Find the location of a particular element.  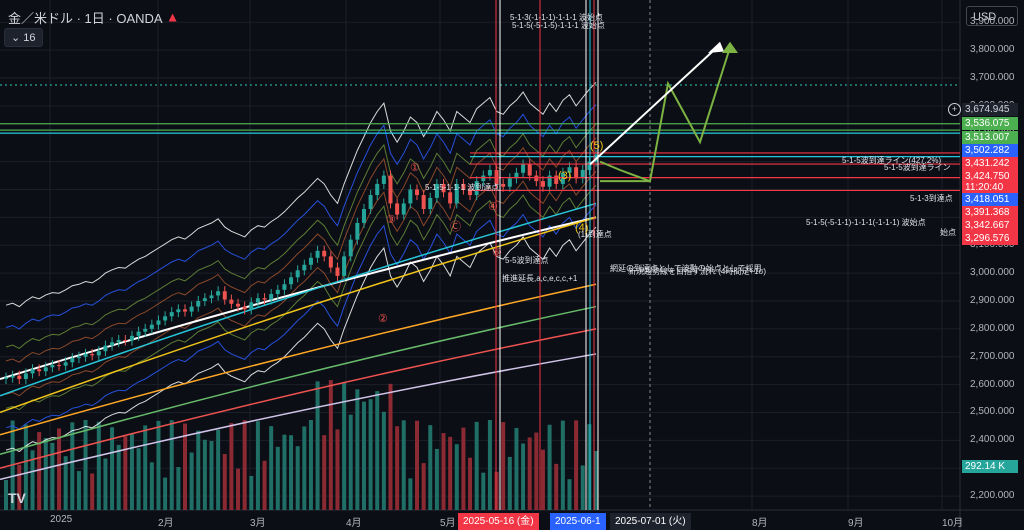

chart-annotation: 5-1-5-1-1-1 波到達点 is located at coordinates (462, 187).